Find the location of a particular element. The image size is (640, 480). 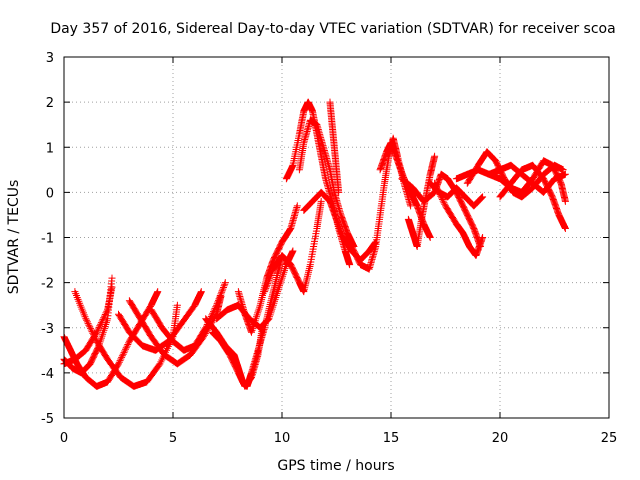

series-sat26 is located at coordinates (456, 194).